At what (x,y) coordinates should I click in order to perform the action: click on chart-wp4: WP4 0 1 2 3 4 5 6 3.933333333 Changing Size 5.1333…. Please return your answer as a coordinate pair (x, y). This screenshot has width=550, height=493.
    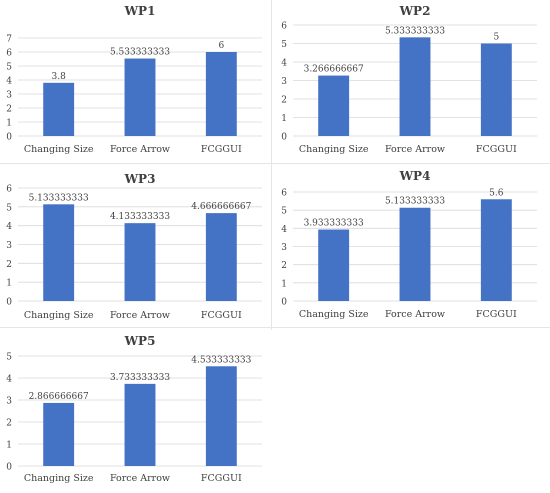
    Looking at the image, I should click on (409, 244).